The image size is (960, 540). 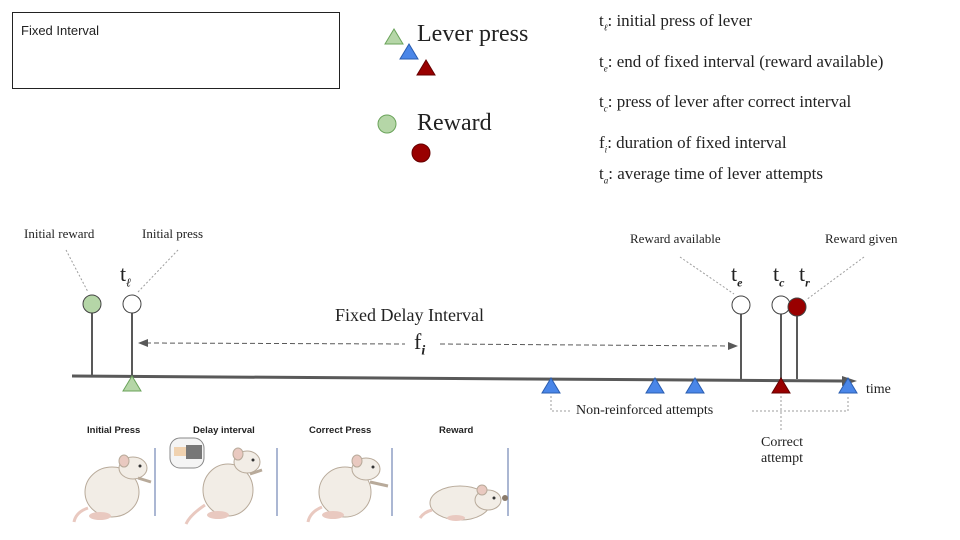 I want to click on attempt-triangle-4-icon, so click(x=848, y=385).